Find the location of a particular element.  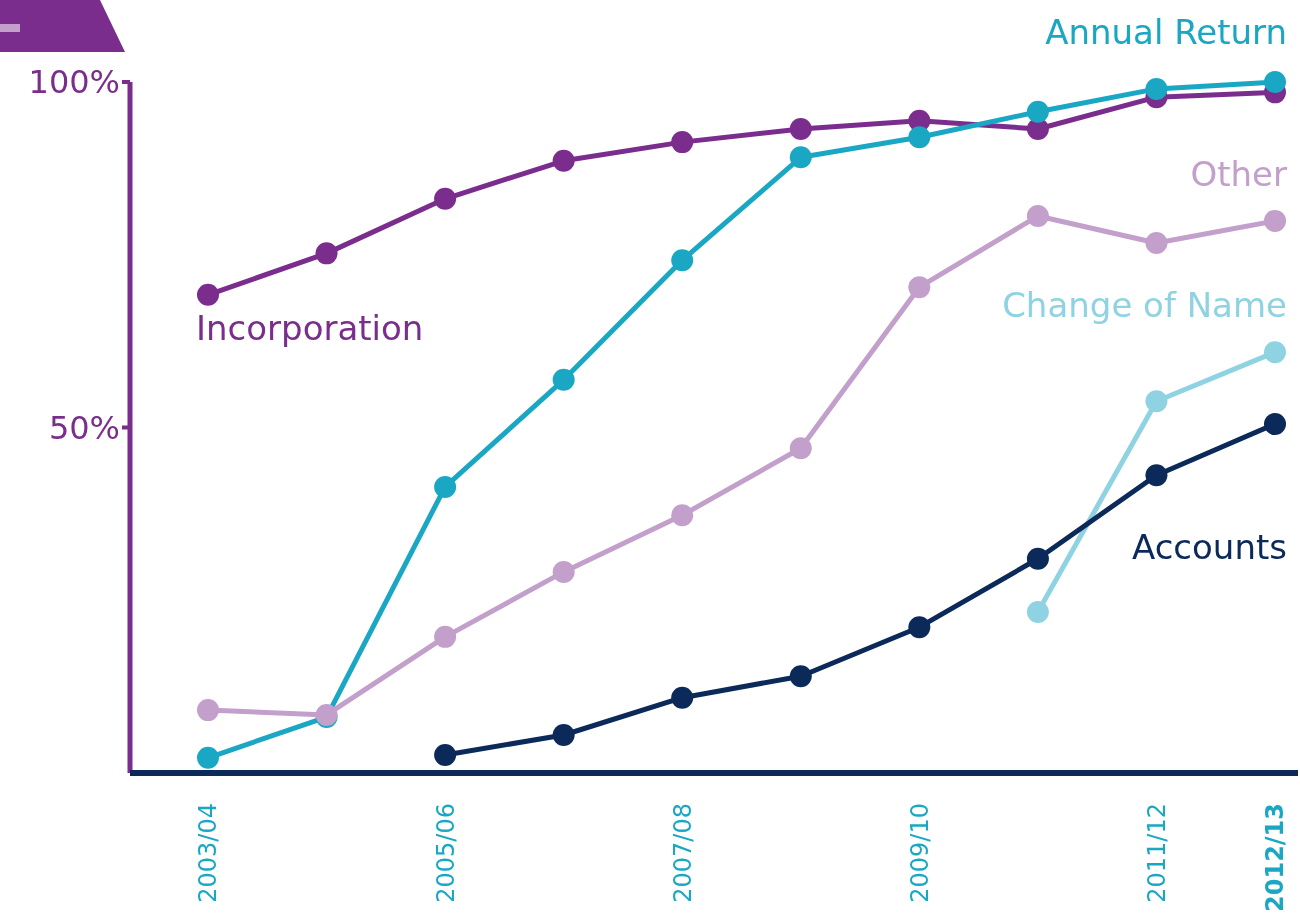

series-label: Incorporation is located at coordinates (310, 327).